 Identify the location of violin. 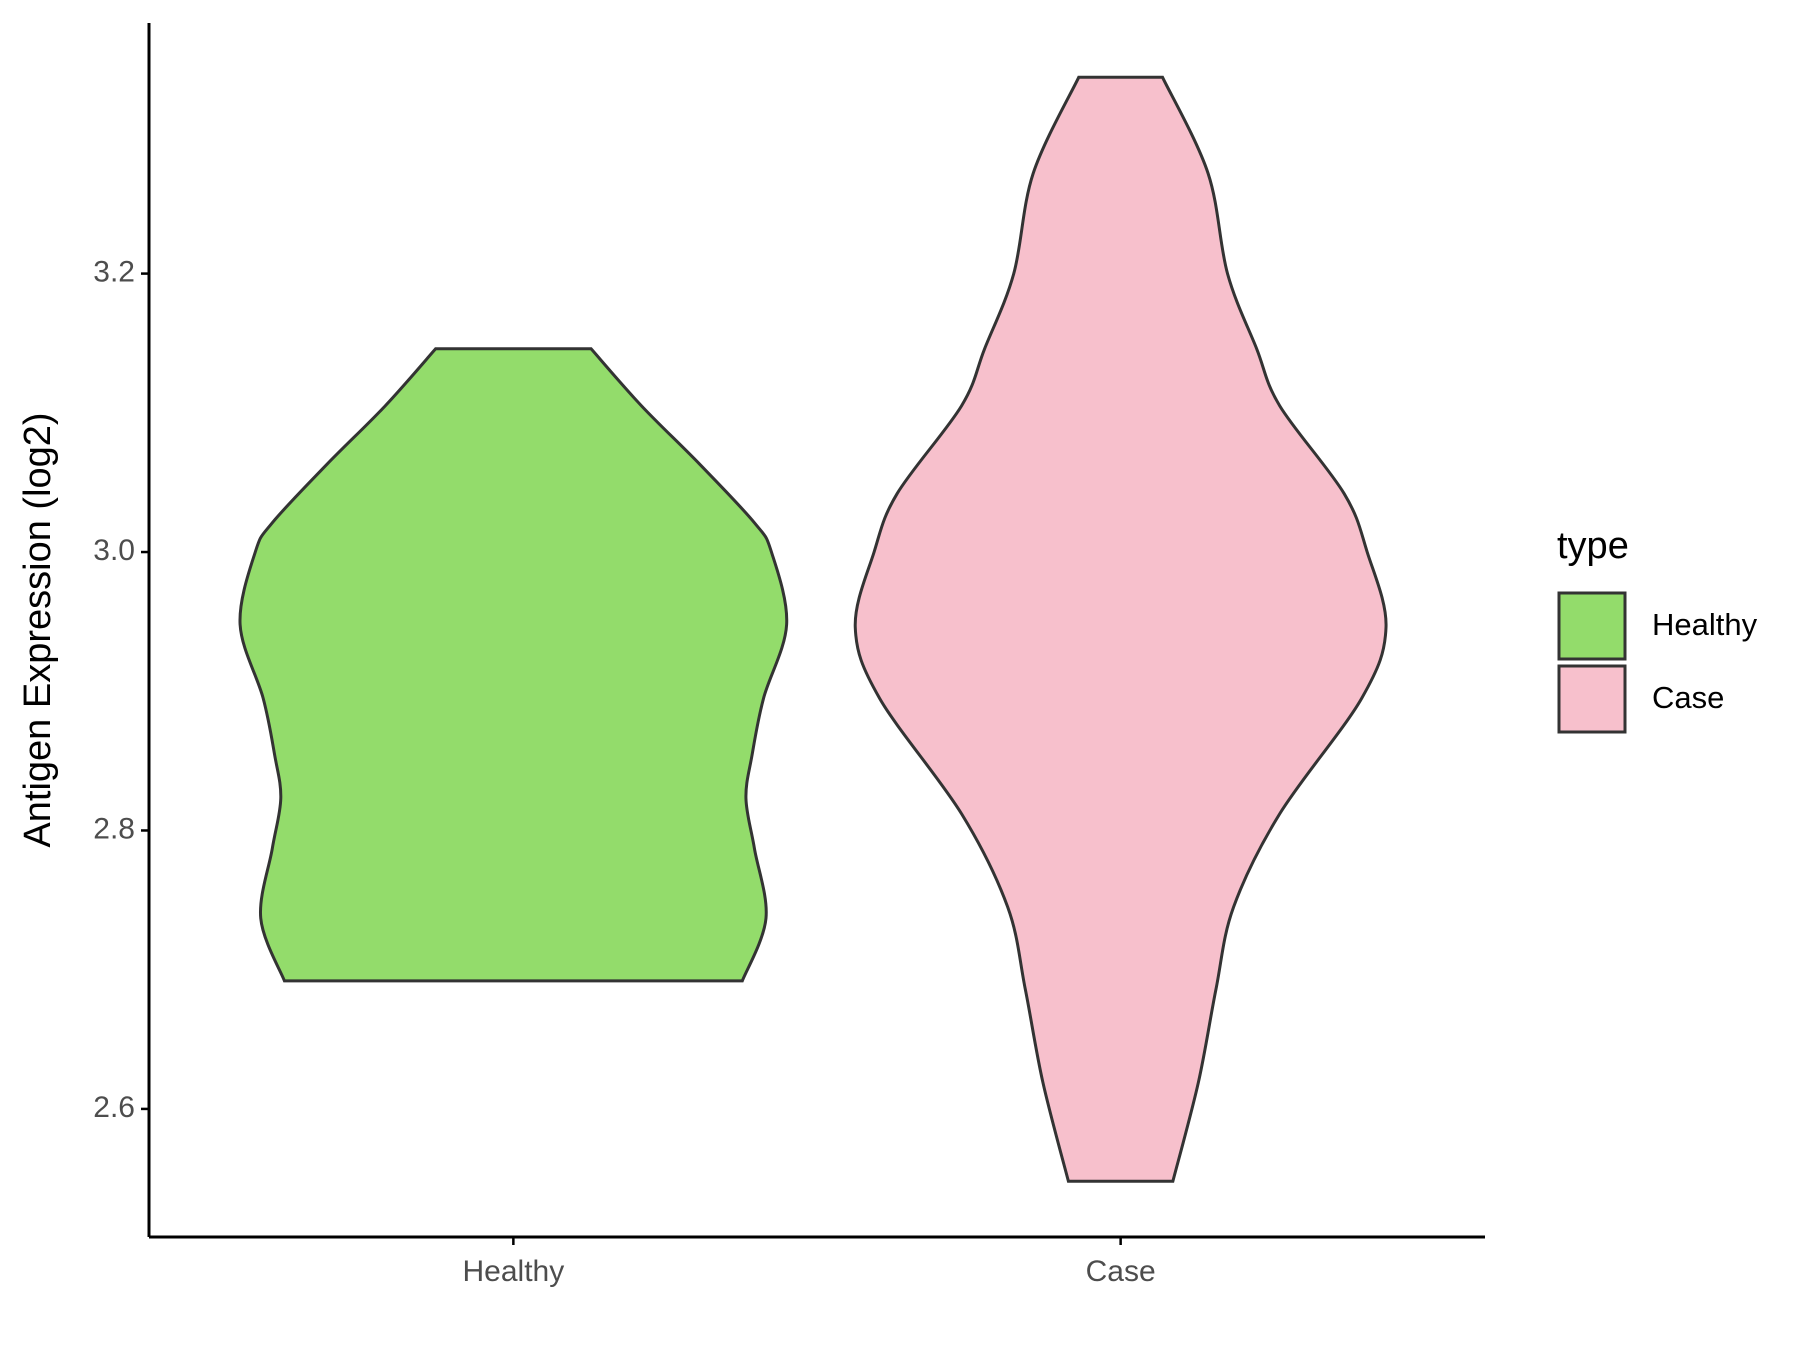
(513, 665).